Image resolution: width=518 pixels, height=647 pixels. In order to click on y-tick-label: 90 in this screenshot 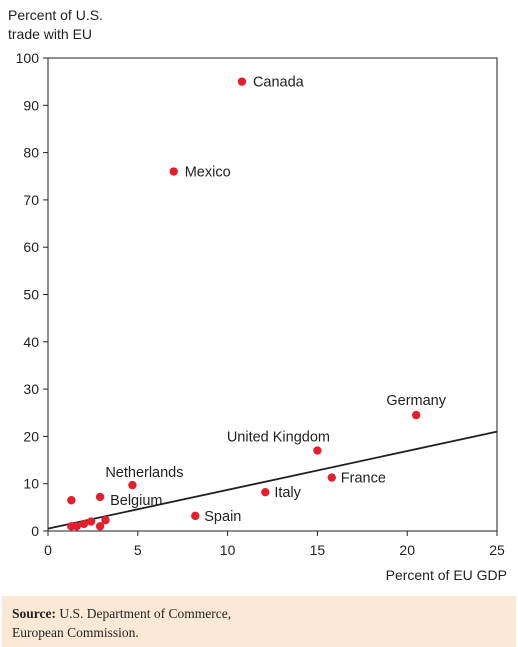, I will do `click(31, 105)`.